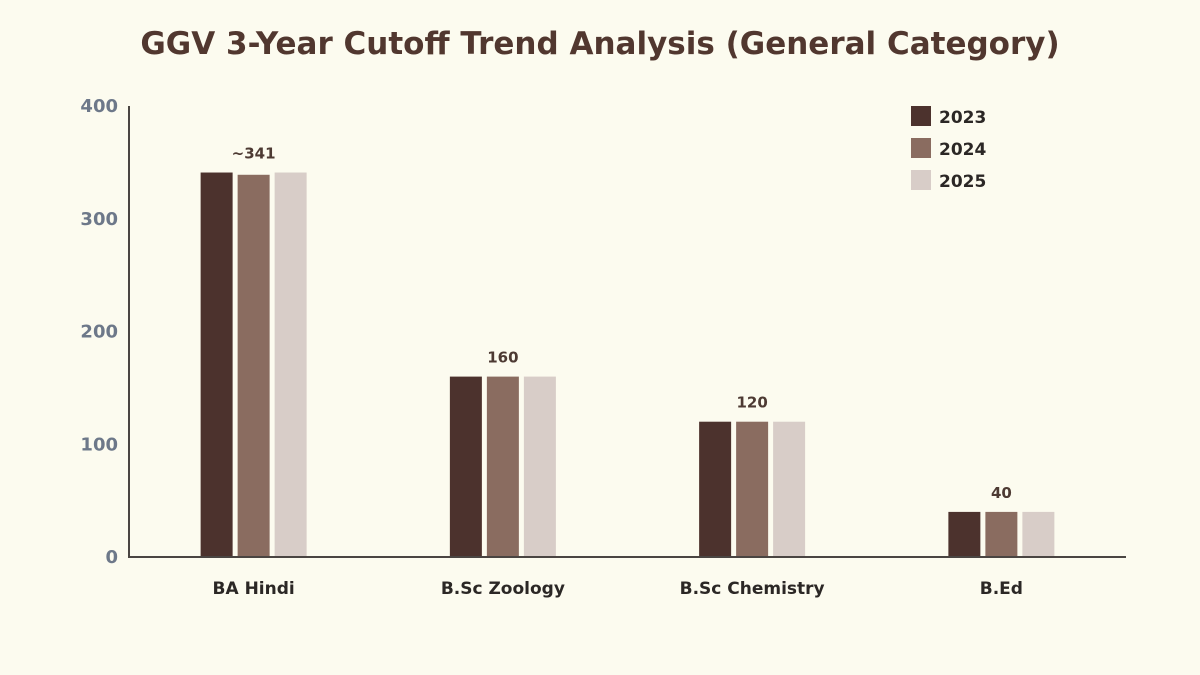  What do you see at coordinates (962, 182) in the screenshot?
I see `legend-label: 2025` at bounding box center [962, 182].